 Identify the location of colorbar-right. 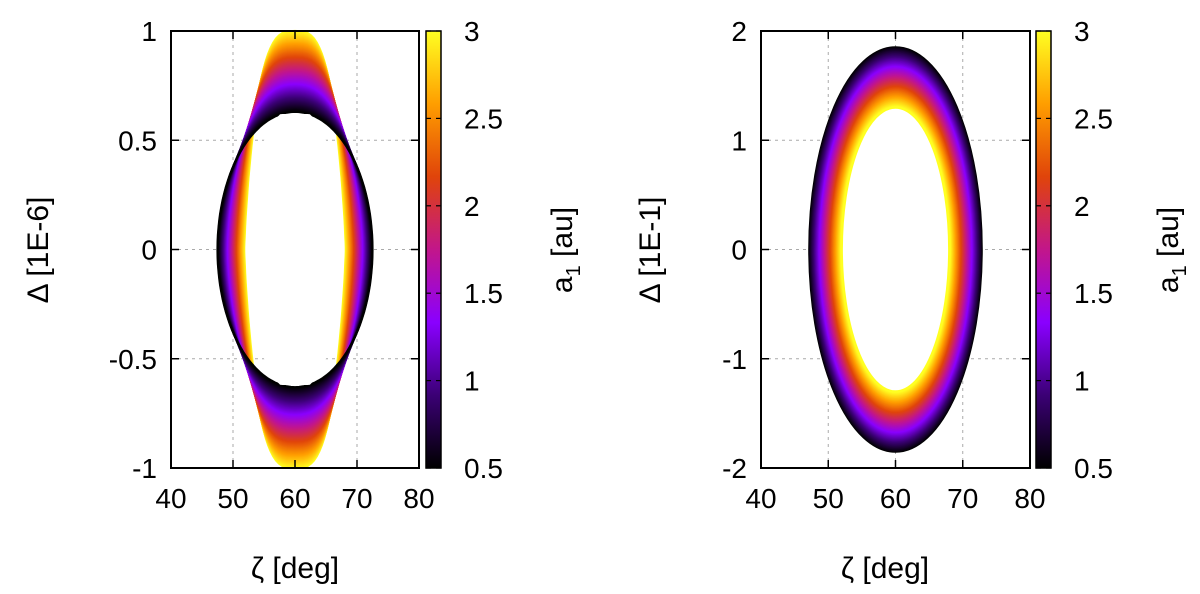
(1043, 249).